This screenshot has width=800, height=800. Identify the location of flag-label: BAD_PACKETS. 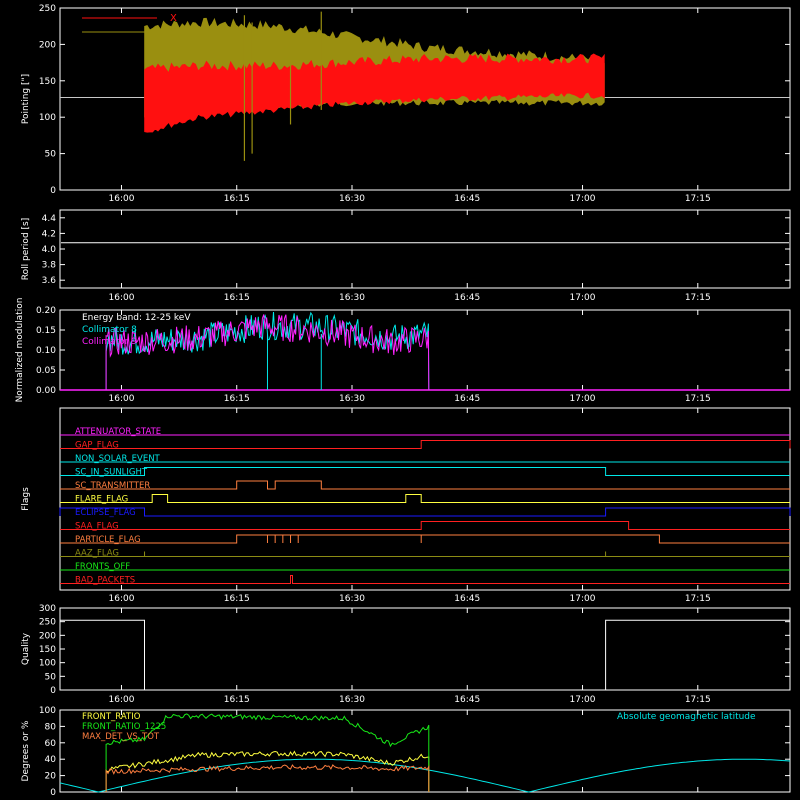
(105, 581).